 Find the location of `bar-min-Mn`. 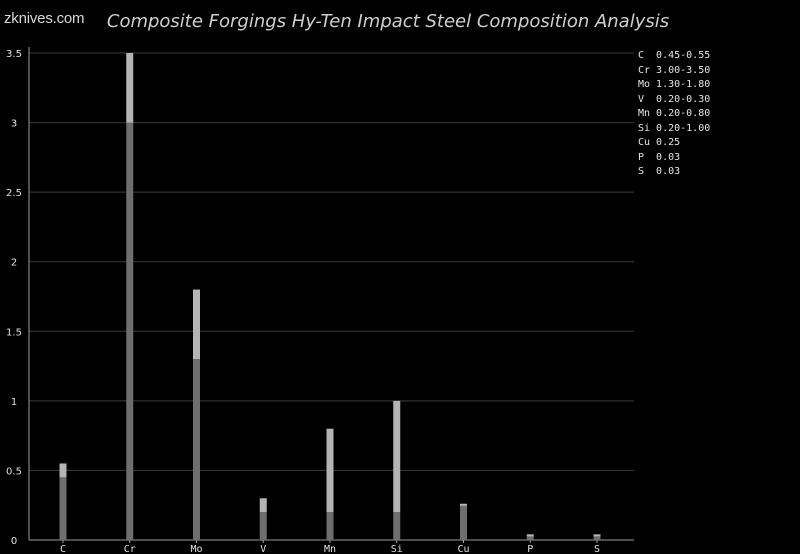

bar-min-Mn is located at coordinates (330, 526).